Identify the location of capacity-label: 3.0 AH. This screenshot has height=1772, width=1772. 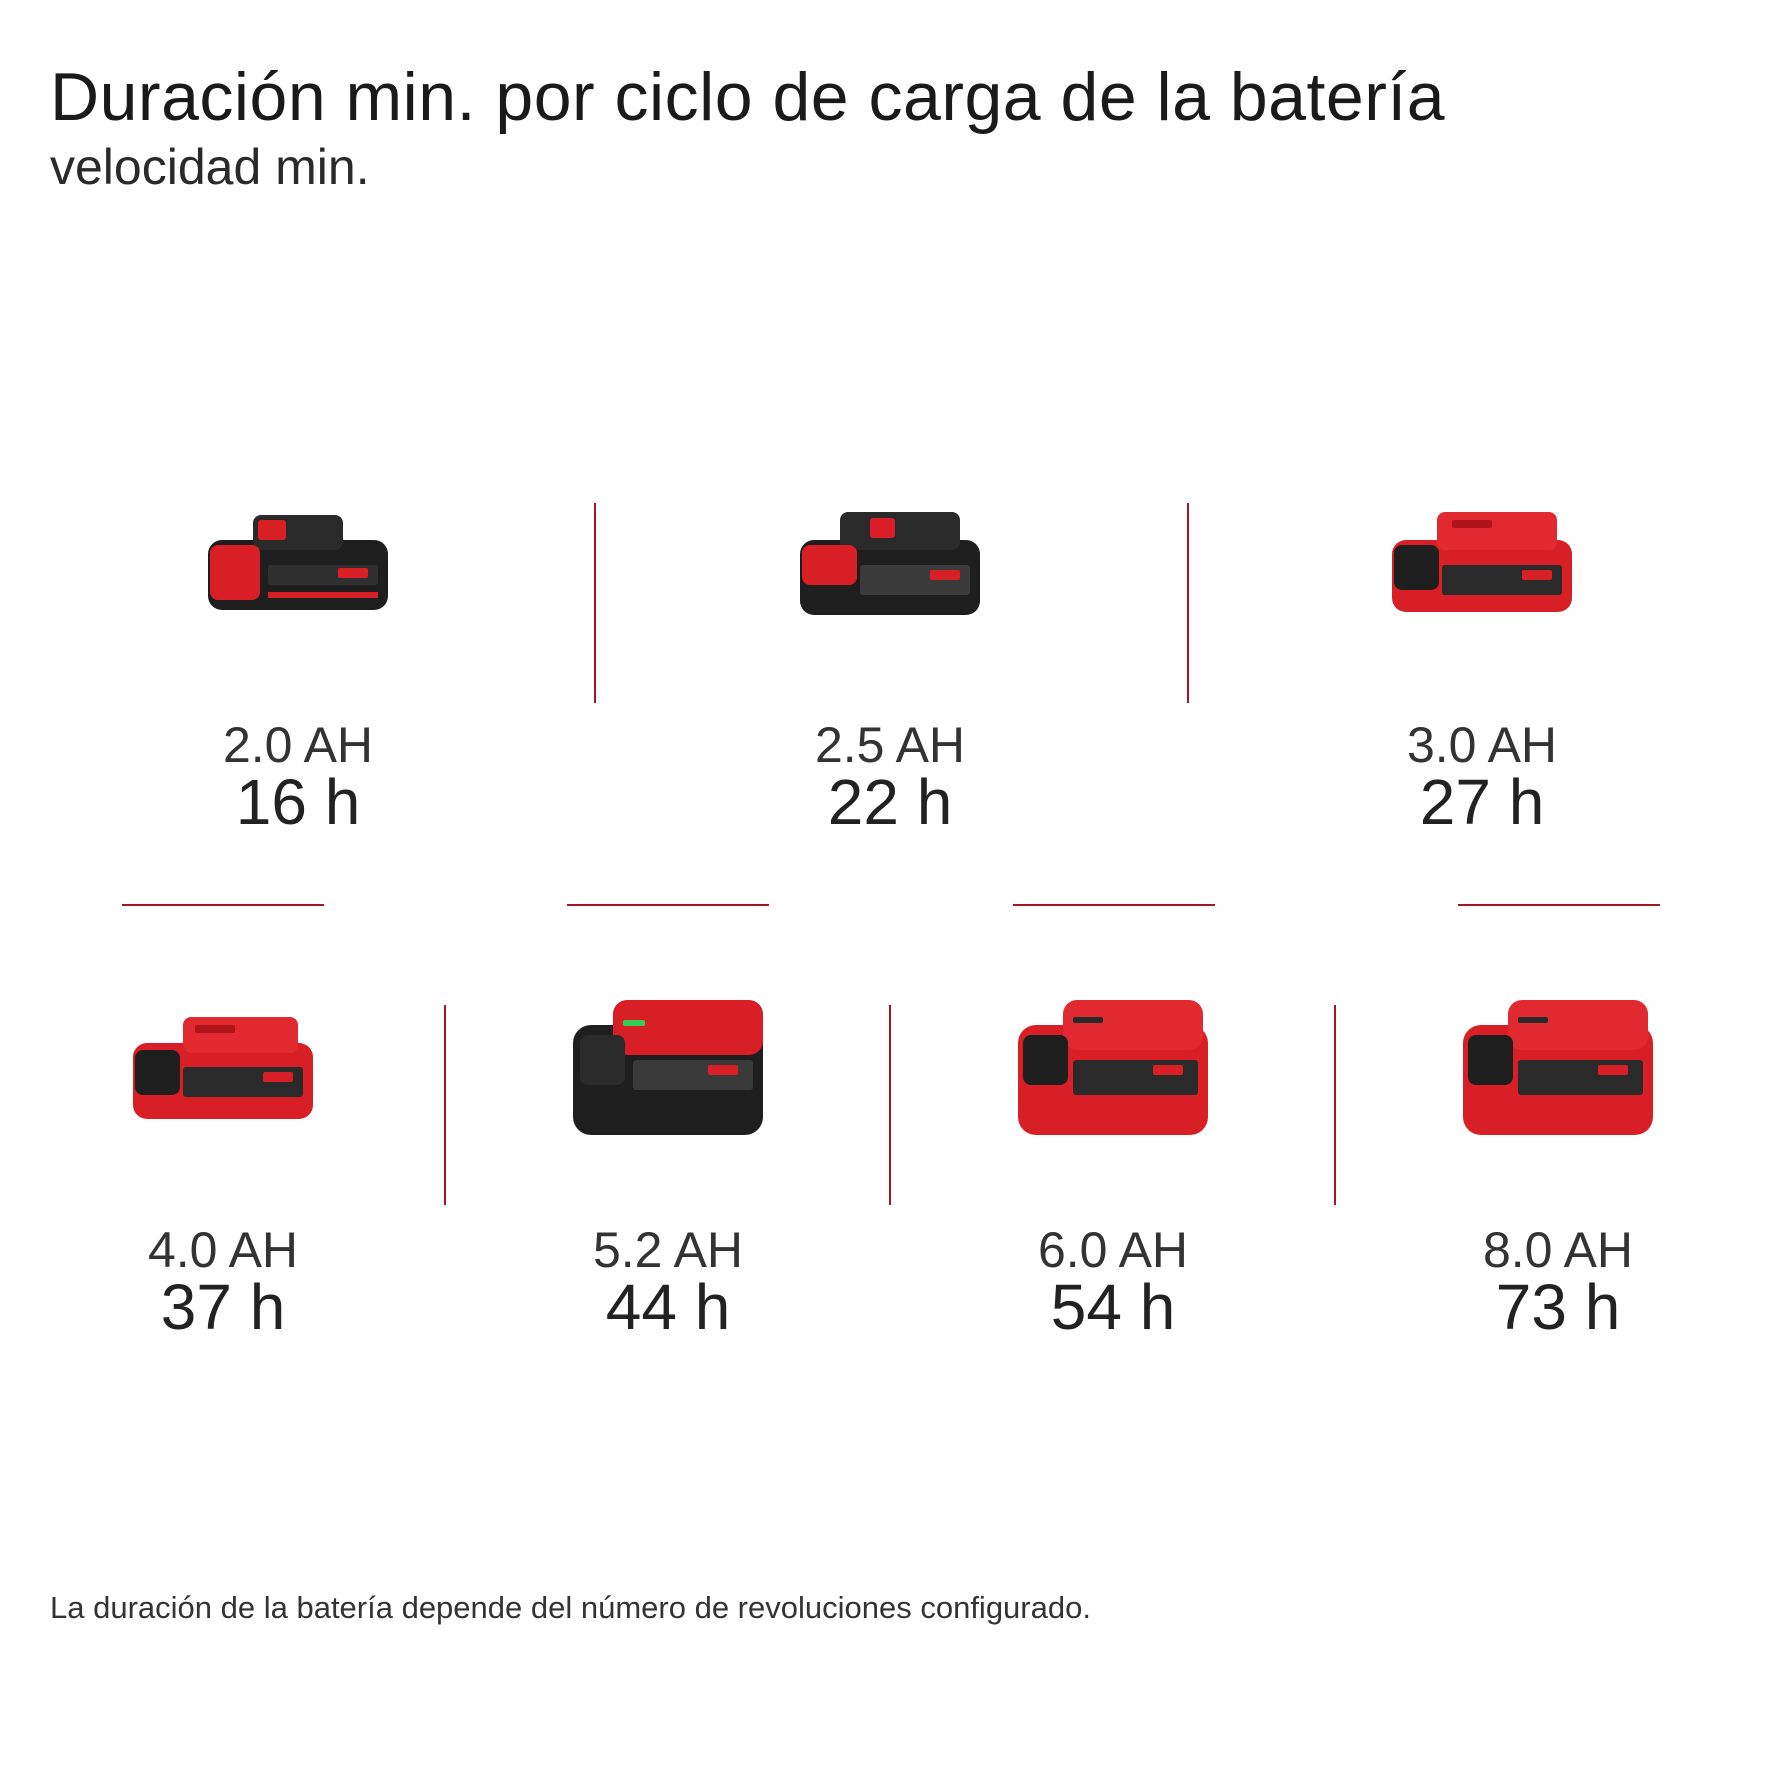
(1482, 745).